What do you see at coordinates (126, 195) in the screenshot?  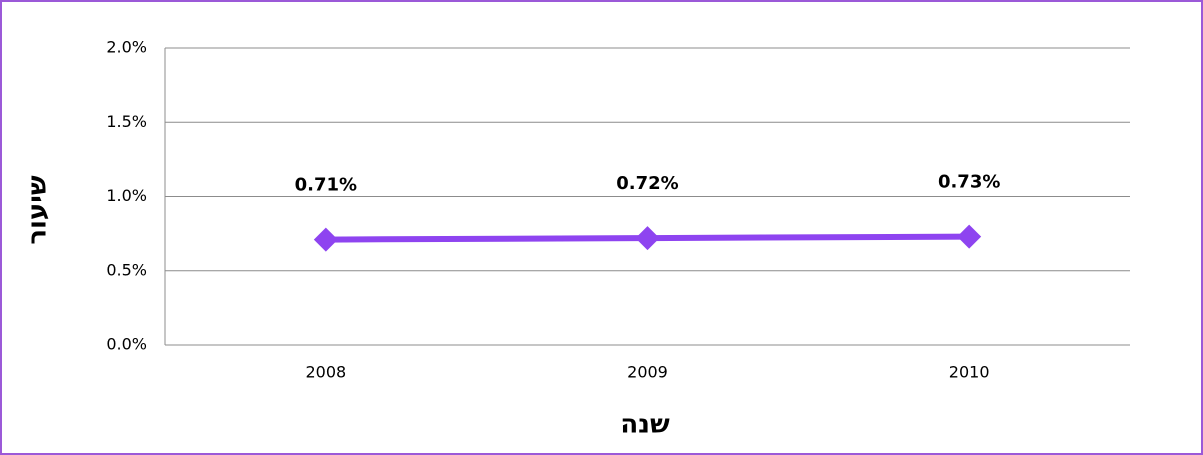 I see `y-tick-label: 1.0%` at bounding box center [126, 195].